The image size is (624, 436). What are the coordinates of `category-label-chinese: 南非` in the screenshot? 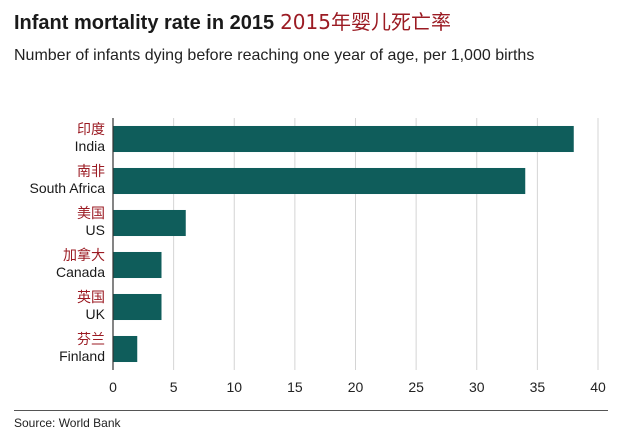 It's located at (91, 172).